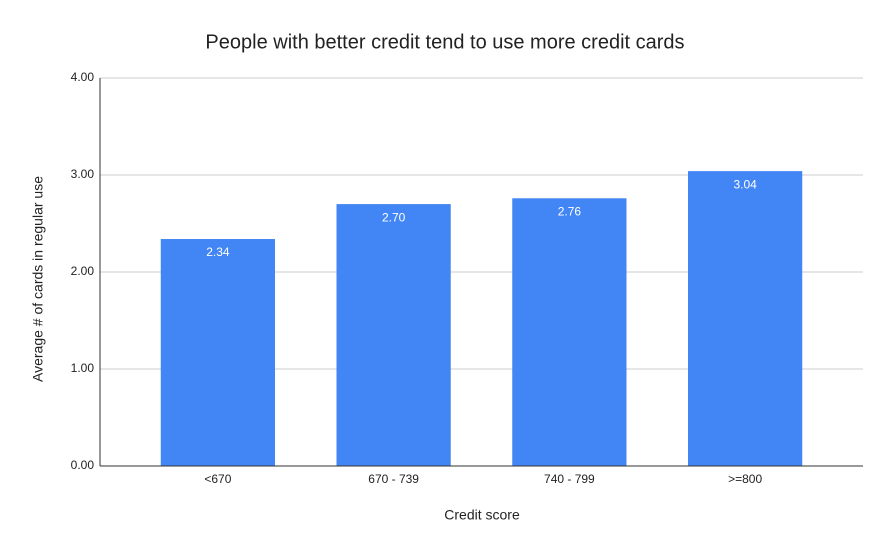 This screenshot has height=551, width=891. What do you see at coordinates (217, 479) in the screenshot?
I see `x-tick-label: <670` at bounding box center [217, 479].